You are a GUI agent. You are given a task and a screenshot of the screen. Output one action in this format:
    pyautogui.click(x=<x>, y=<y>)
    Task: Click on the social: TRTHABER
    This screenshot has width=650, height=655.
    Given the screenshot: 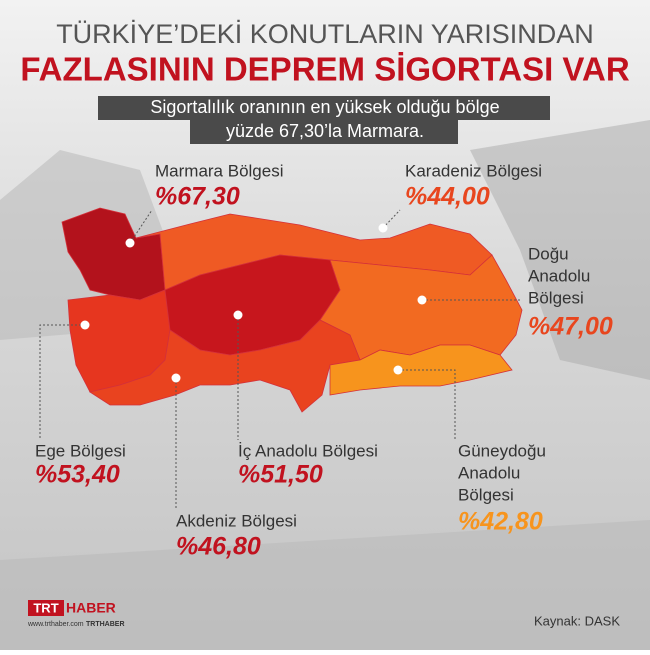 What is the action you would take?
    pyautogui.click(x=105, y=624)
    